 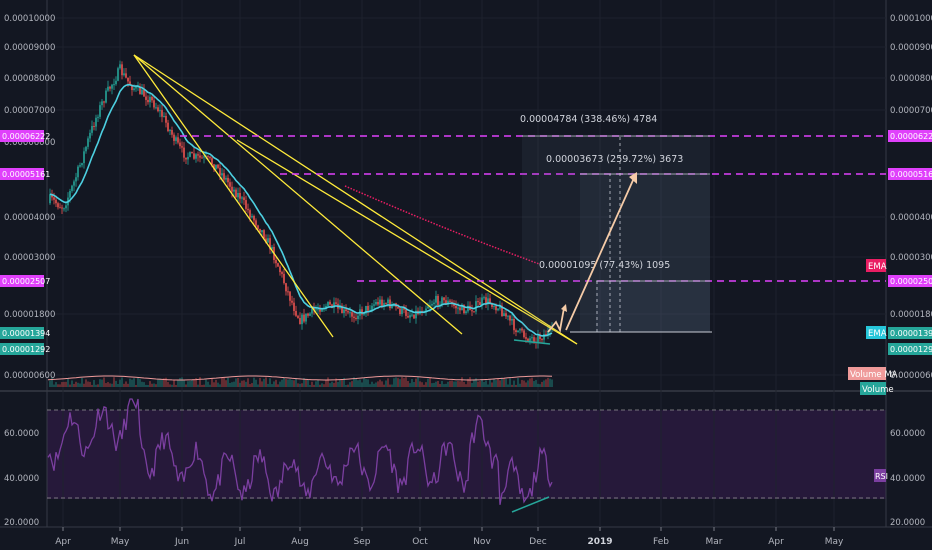 I want to click on time-label: Mar, so click(x=714, y=542).